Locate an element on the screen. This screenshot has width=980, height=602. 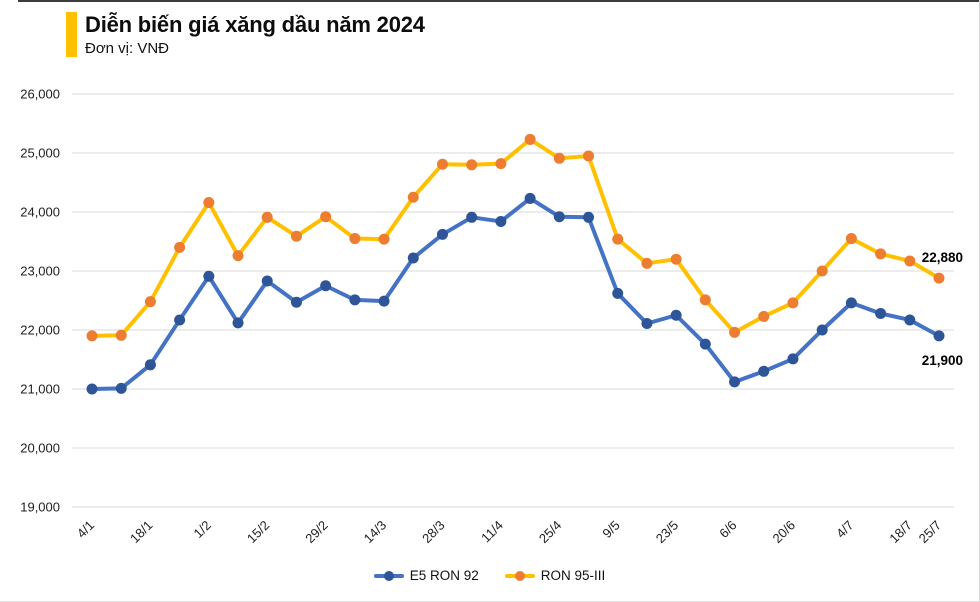
x-tick-label: 14/3 is located at coordinates (375, 532).